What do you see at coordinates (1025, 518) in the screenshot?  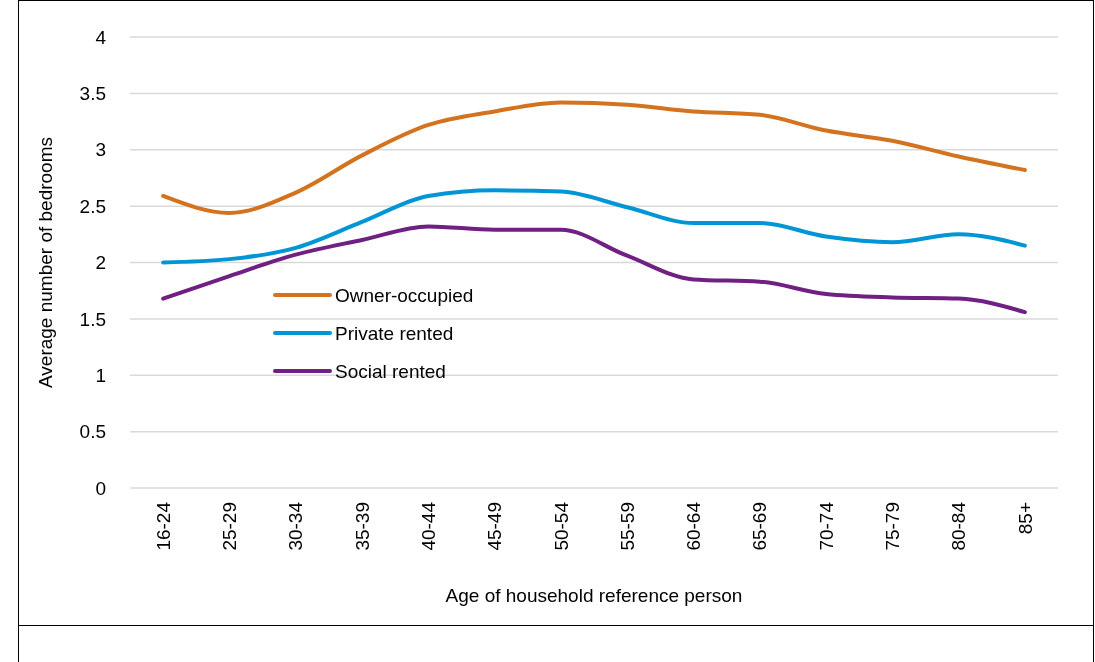 I see `x-tick-label: 85+` at bounding box center [1025, 518].